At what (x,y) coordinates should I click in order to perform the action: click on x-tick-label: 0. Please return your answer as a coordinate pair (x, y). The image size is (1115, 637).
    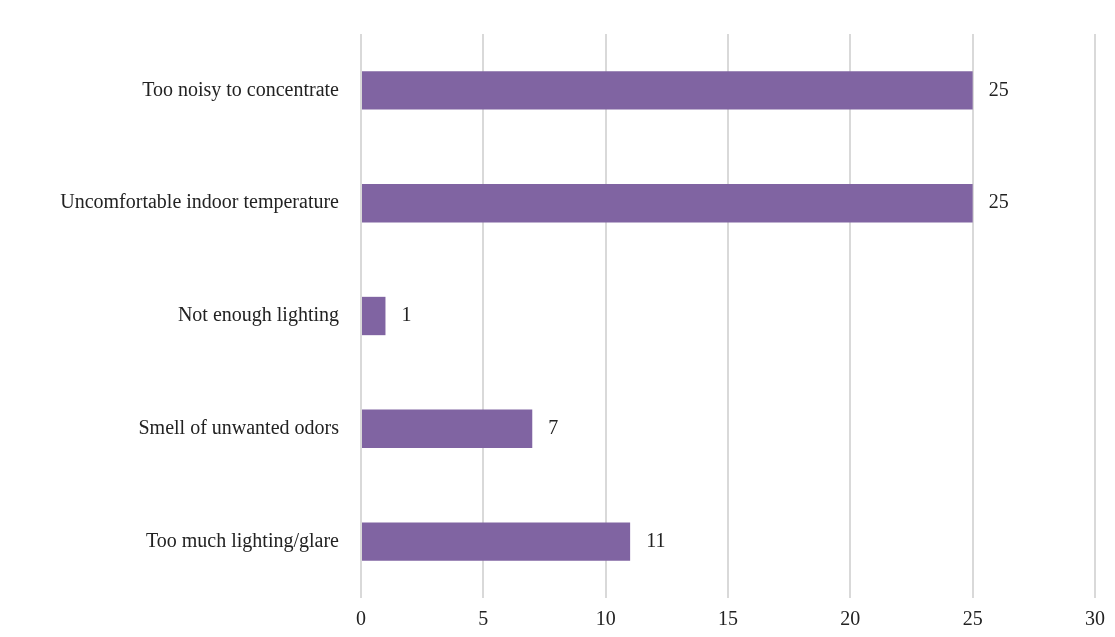
    Looking at the image, I should click on (361, 618).